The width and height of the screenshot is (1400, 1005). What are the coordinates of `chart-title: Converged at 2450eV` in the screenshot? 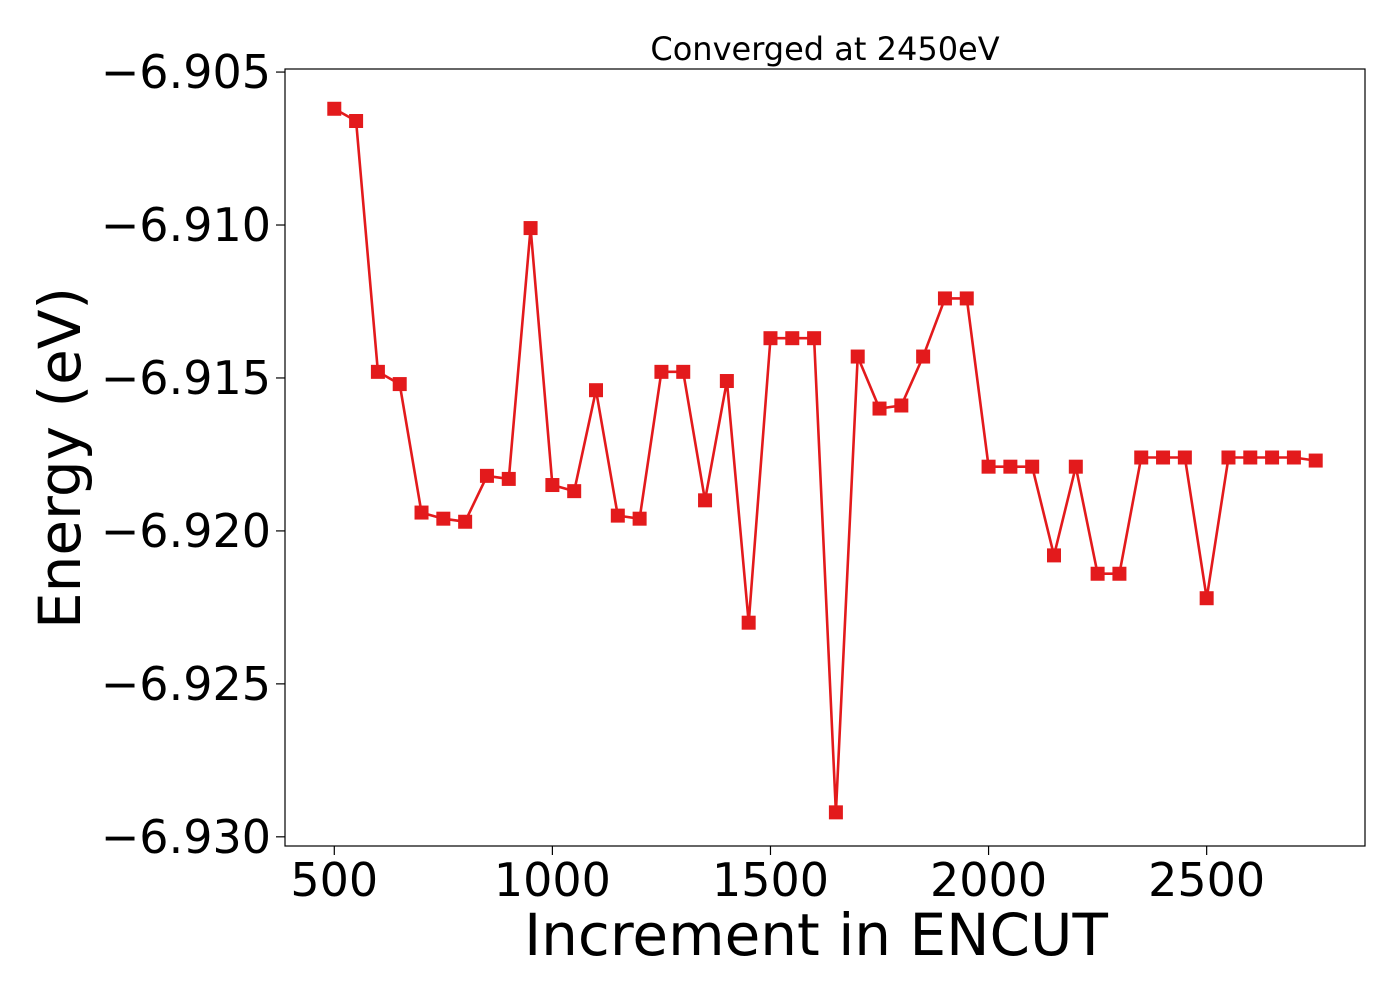 It's located at (824, 49).